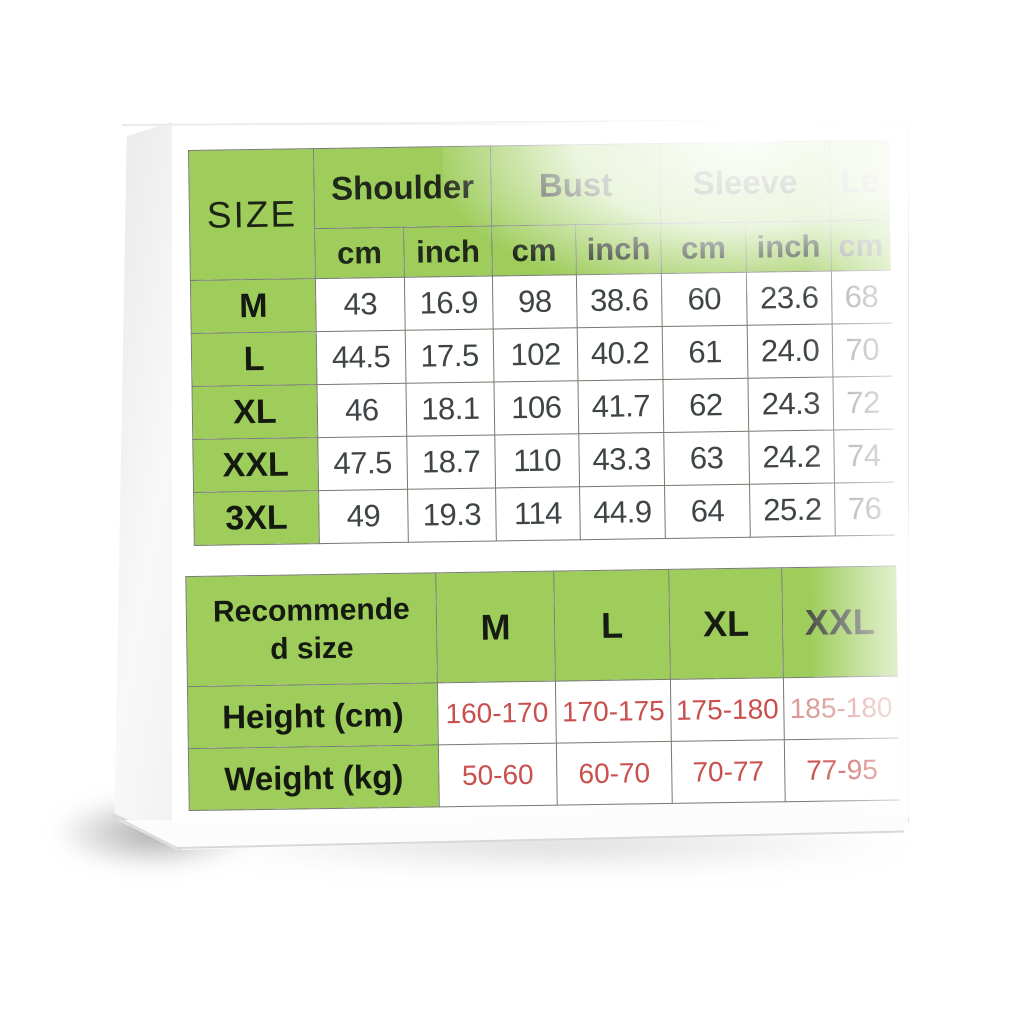  I want to click on recommended-size-header: Recommende d size, so click(311, 629).